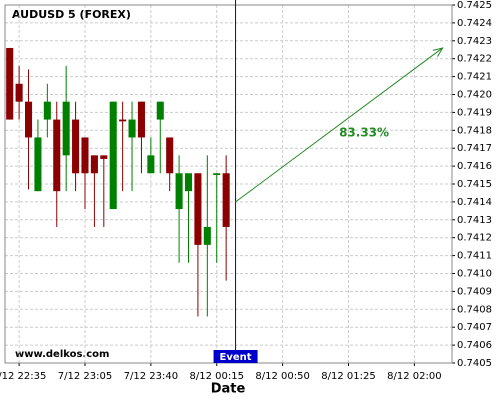 This screenshot has height=400, width=500. I want to click on y-tick-label: 0.7419, so click(474, 112).